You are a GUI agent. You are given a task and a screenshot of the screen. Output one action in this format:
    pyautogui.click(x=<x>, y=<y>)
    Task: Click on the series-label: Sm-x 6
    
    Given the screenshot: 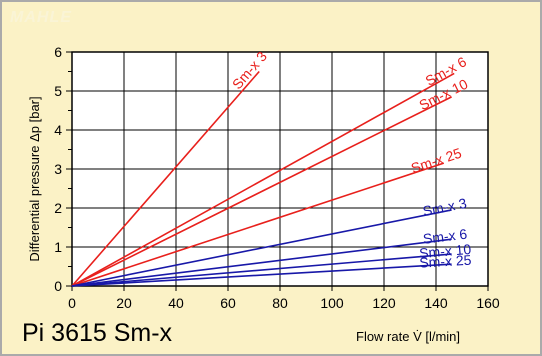 What is the action you would take?
    pyautogui.click(x=445, y=236)
    